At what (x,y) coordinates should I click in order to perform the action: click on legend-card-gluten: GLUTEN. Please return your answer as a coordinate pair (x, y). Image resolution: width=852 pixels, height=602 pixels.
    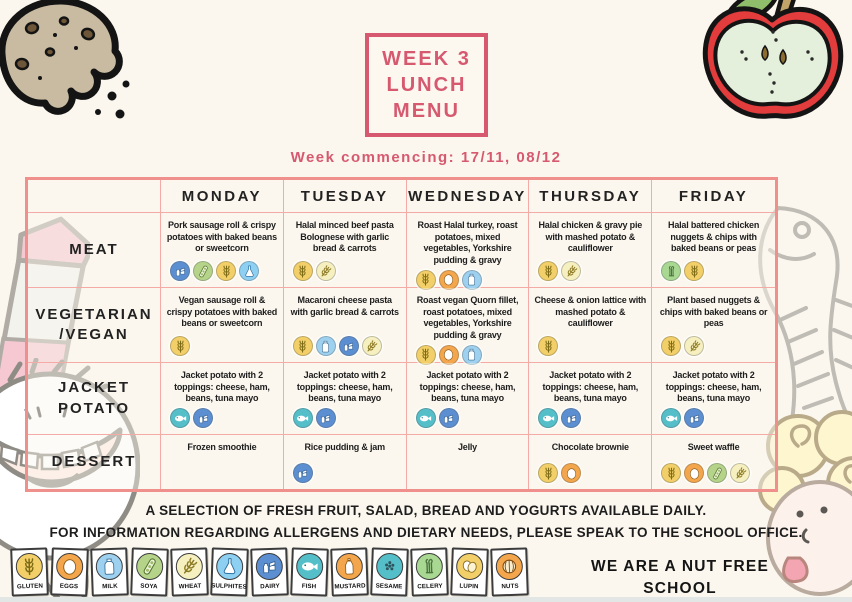
    Looking at the image, I should click on (29, 572).